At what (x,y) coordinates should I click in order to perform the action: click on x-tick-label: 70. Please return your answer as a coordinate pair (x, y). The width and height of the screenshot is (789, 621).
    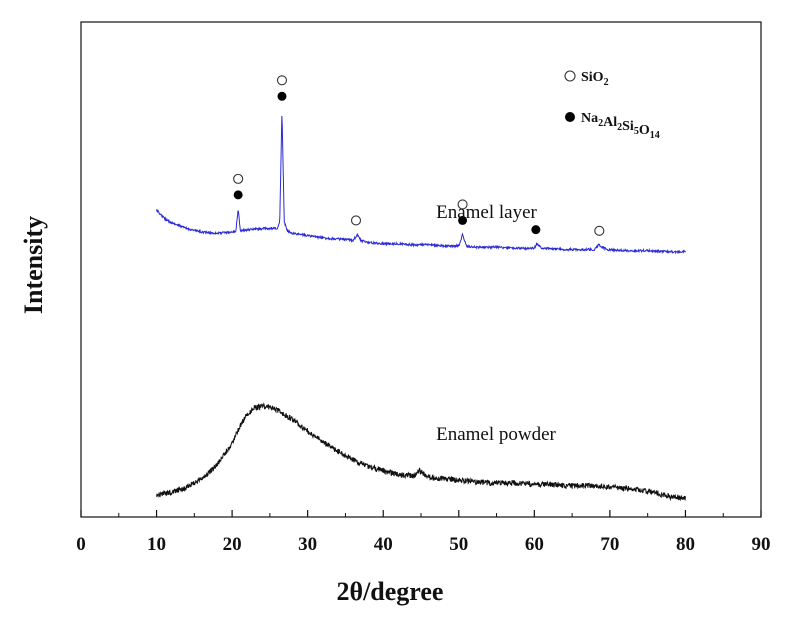
    Looking at the image, I should click on (609, 544).